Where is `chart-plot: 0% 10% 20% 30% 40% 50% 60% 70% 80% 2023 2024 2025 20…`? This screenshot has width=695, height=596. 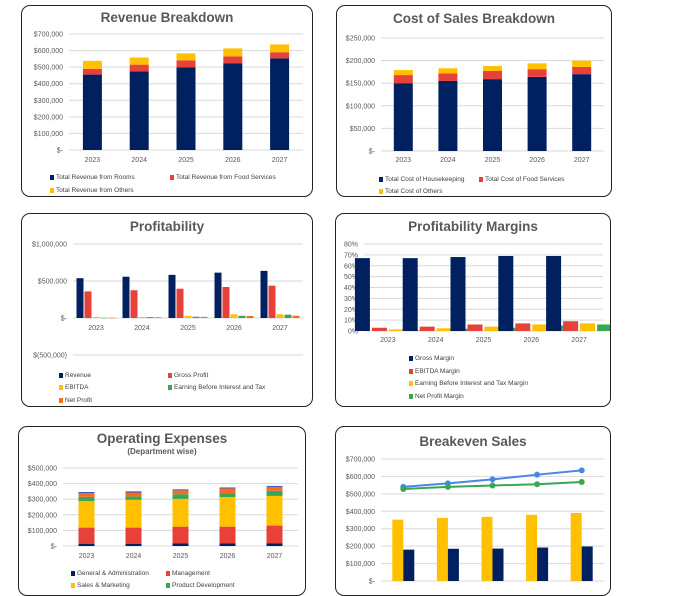
chart-plot: 0% 10% 20% 30% 40% 50% 60% 70% 80% 2023 2024 2025 20… is located at coordinates (477, 293).